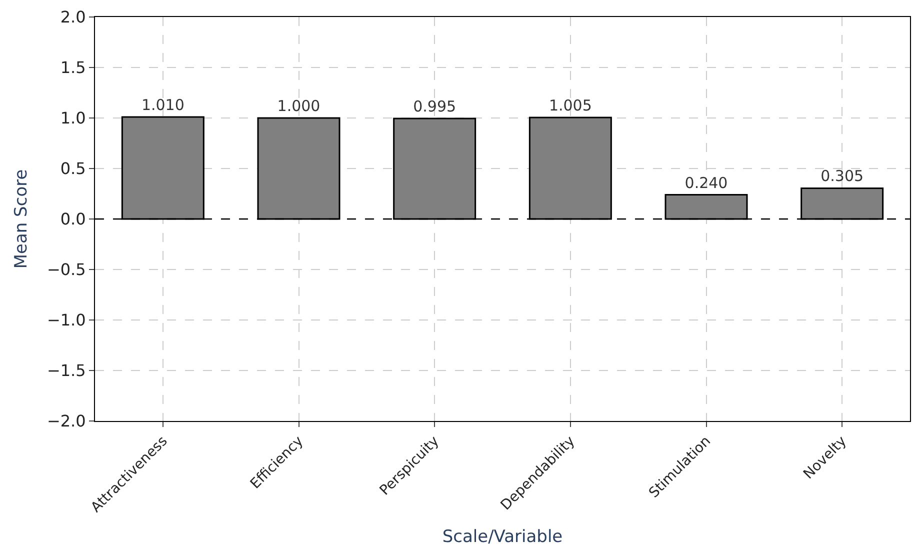 The height and width of the screenshot is (548, 915). Describe the element at coordinates (66, 320) in the screenshot. I see `y-tick-label: −1.0` at that location.